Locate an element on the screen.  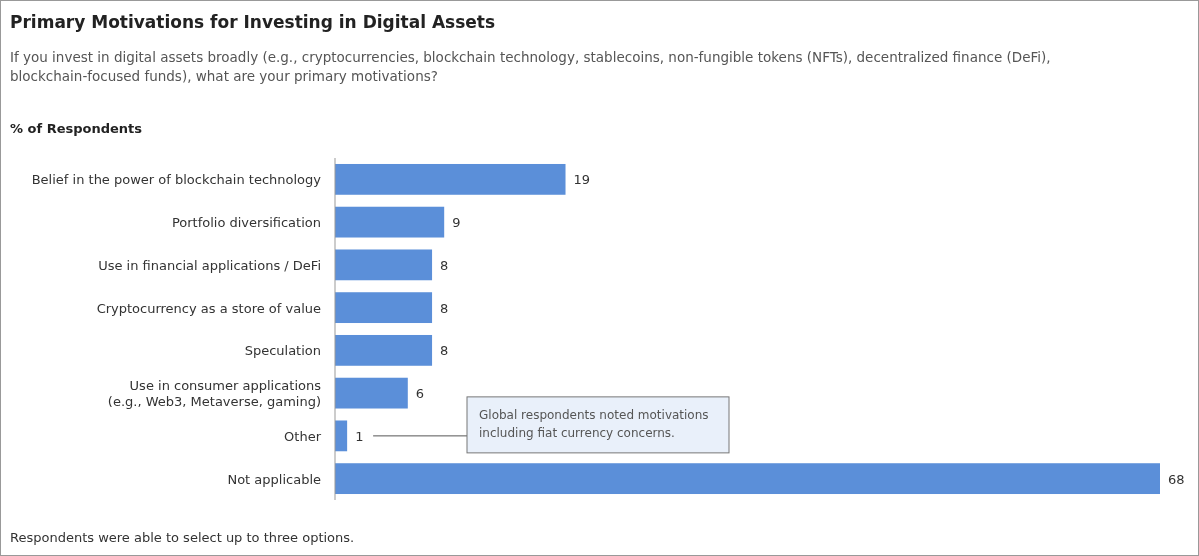
y-tick-label: Use in financial applications / DeFi is located at coordinates (209, 265).